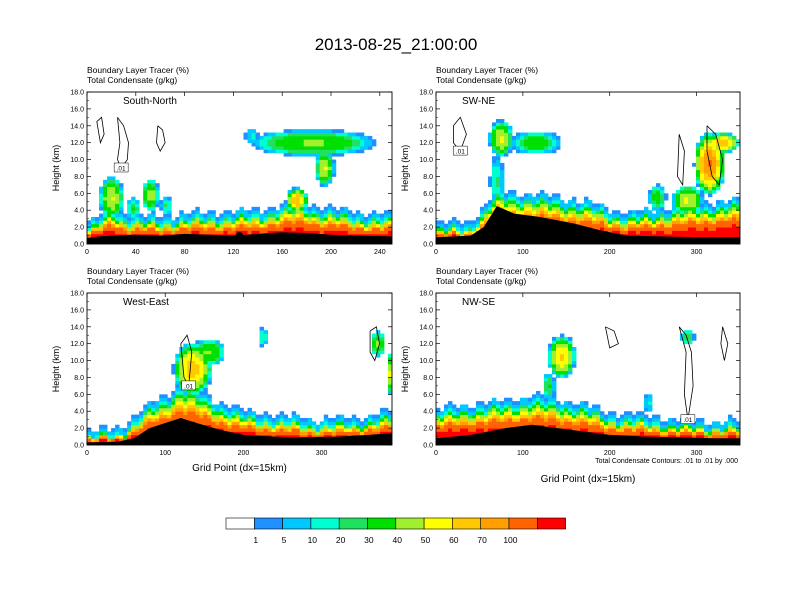 The image size is (792, 612). Describe the element at coordinates (697, 252) in the screenshot. I see `x-tick-label: 300` at that location.